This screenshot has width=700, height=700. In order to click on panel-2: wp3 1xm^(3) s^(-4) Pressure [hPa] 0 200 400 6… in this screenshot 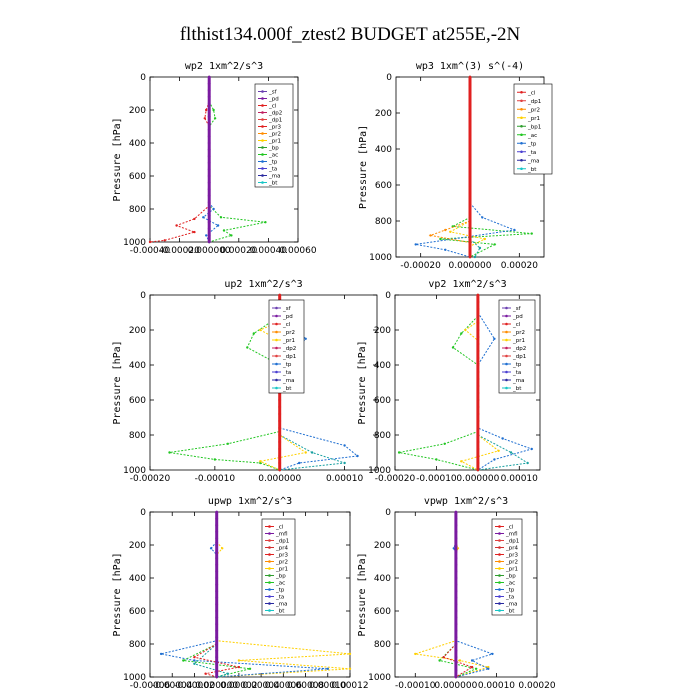, I will do `click(455, 166)`.